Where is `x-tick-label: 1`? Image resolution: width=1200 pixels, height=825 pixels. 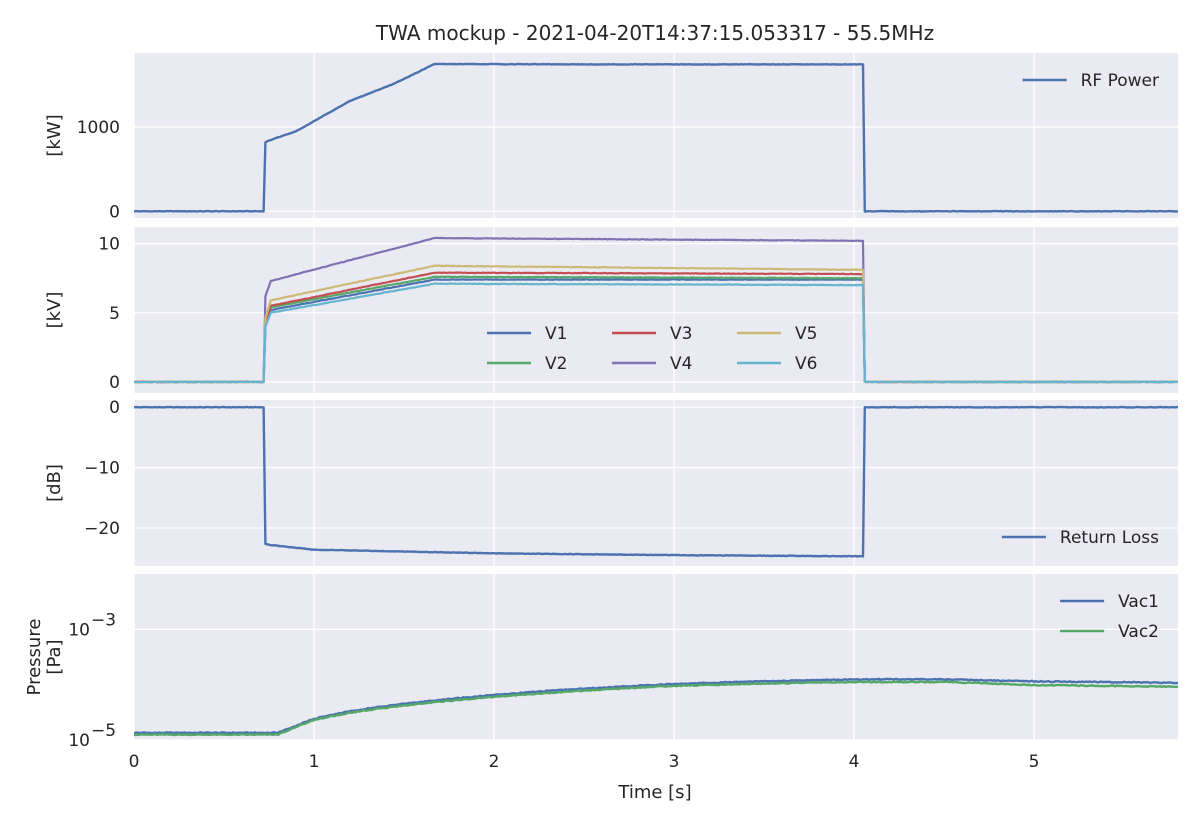
x-tick-label: 1 is located at coordinates (314, 762).